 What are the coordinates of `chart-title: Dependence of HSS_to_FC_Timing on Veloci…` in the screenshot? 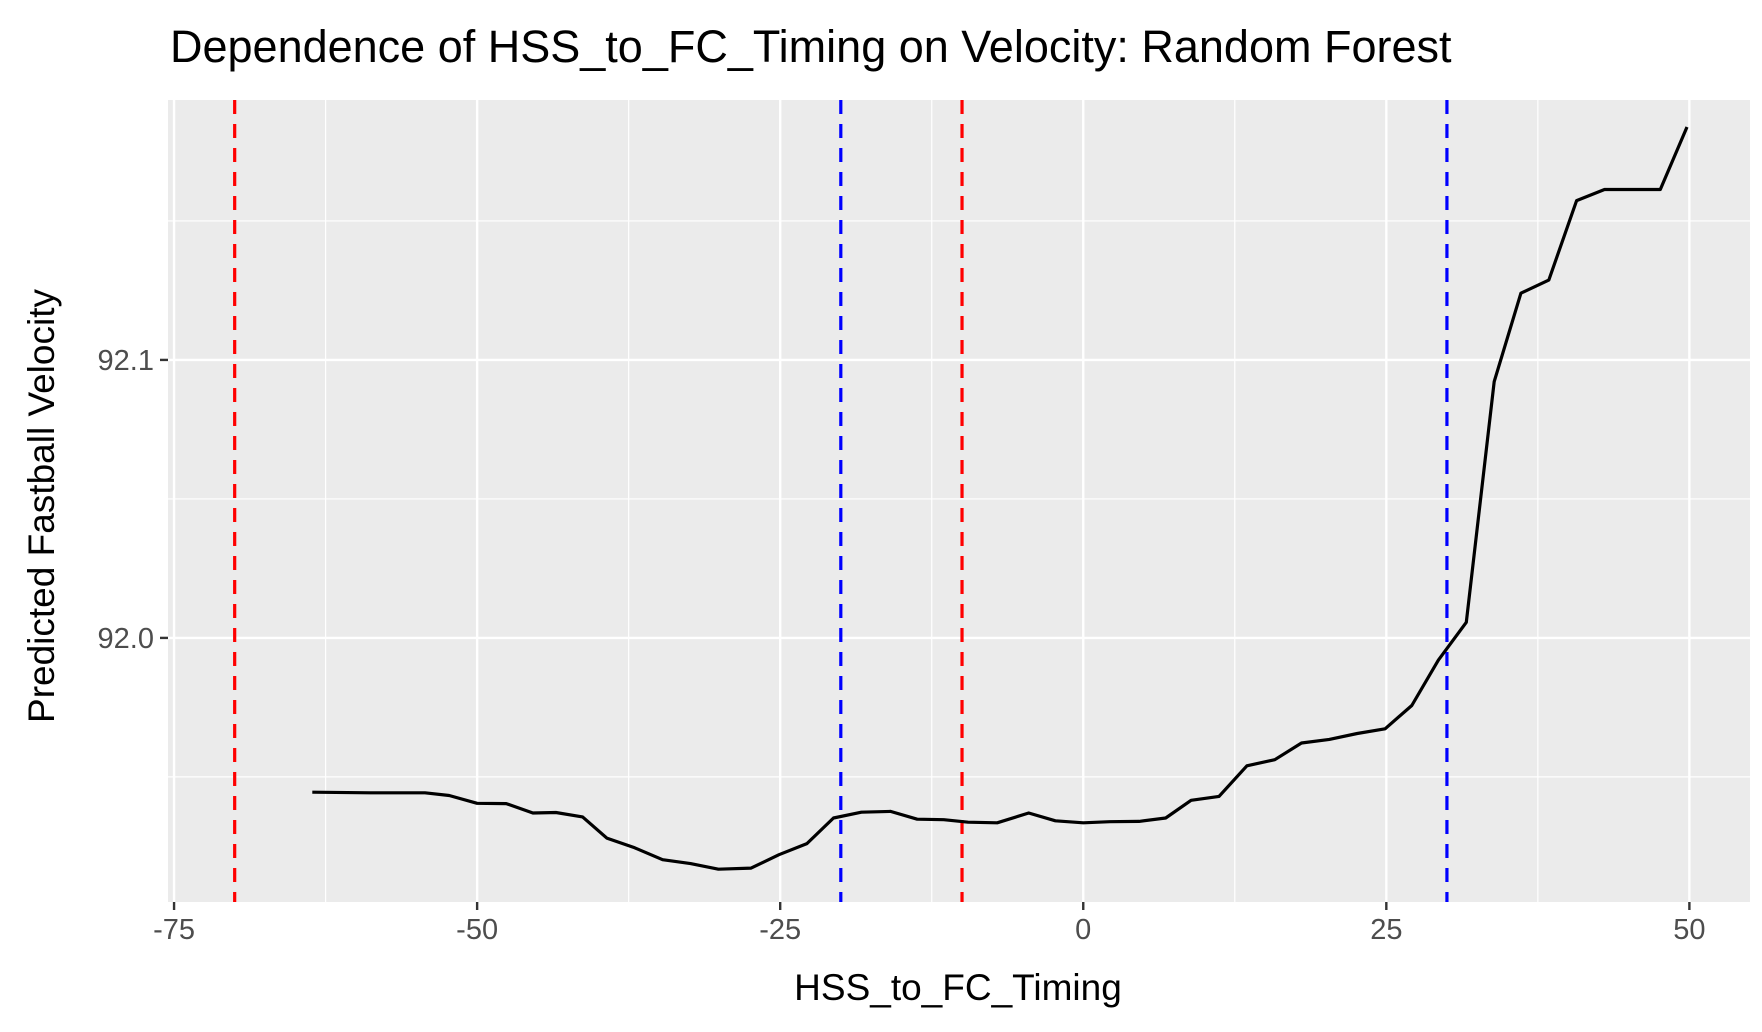 It's located at (811, 46).